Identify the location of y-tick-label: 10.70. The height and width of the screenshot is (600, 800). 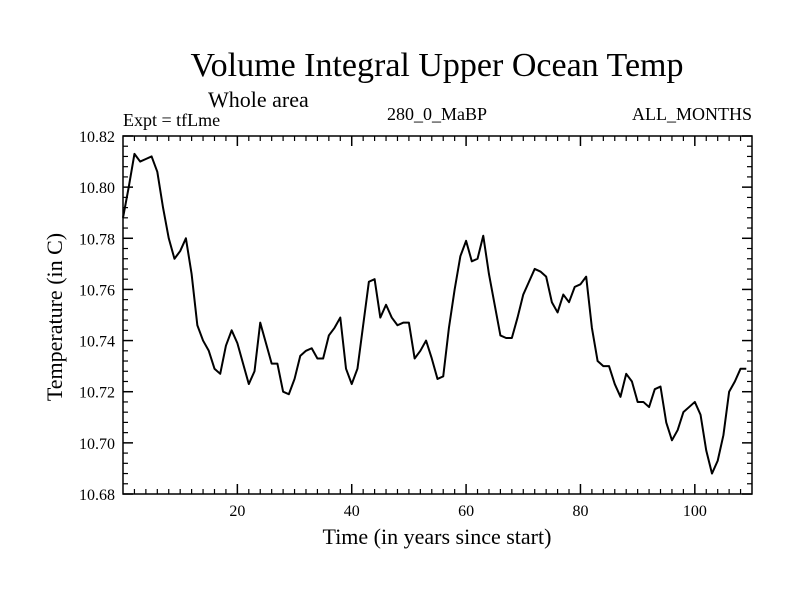
(97, 444).